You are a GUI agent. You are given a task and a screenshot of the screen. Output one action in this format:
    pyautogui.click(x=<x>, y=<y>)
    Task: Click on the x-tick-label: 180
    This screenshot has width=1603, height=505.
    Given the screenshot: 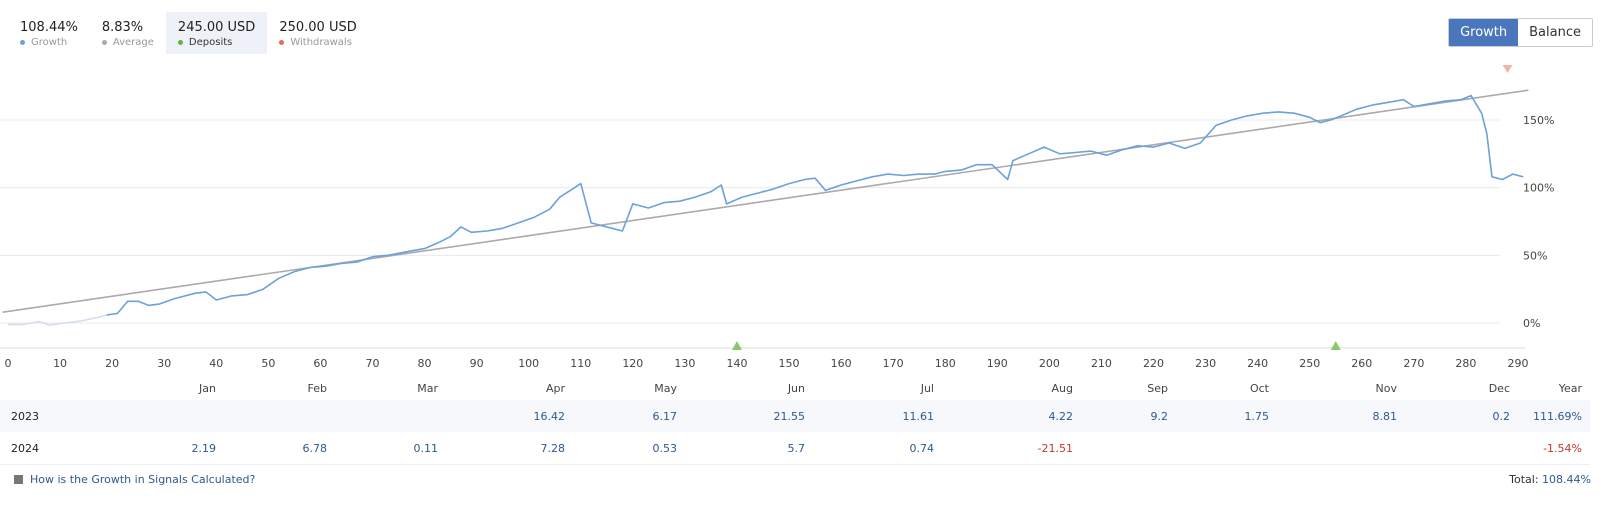 What is the action you would take?
    pyautogui.click(x=945, y=363)
    